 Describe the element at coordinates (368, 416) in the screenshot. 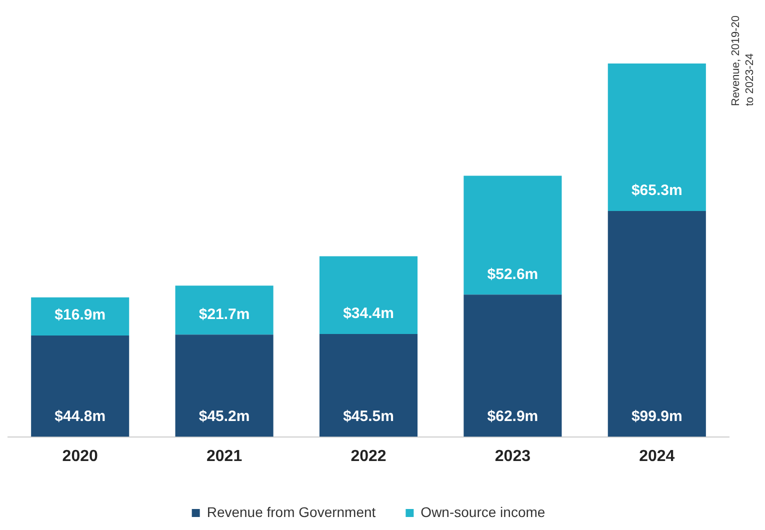

I see `data-label: $45.5m` at that location.